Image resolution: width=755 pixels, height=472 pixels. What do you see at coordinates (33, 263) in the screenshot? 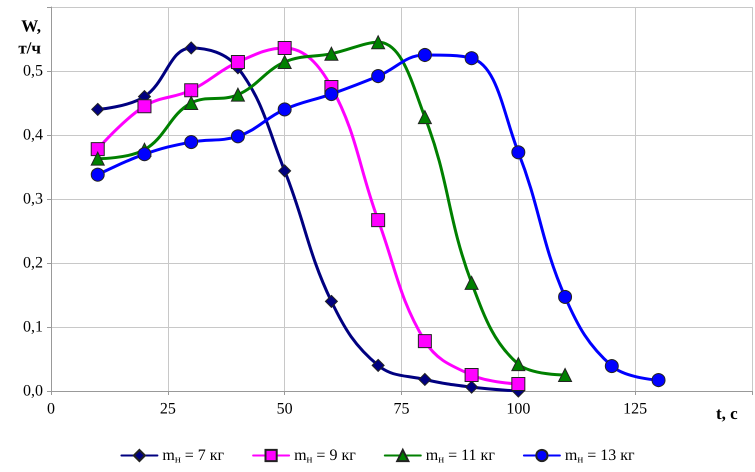
I see `y-tick-label: 0,2` at bounding box center [33, 263].